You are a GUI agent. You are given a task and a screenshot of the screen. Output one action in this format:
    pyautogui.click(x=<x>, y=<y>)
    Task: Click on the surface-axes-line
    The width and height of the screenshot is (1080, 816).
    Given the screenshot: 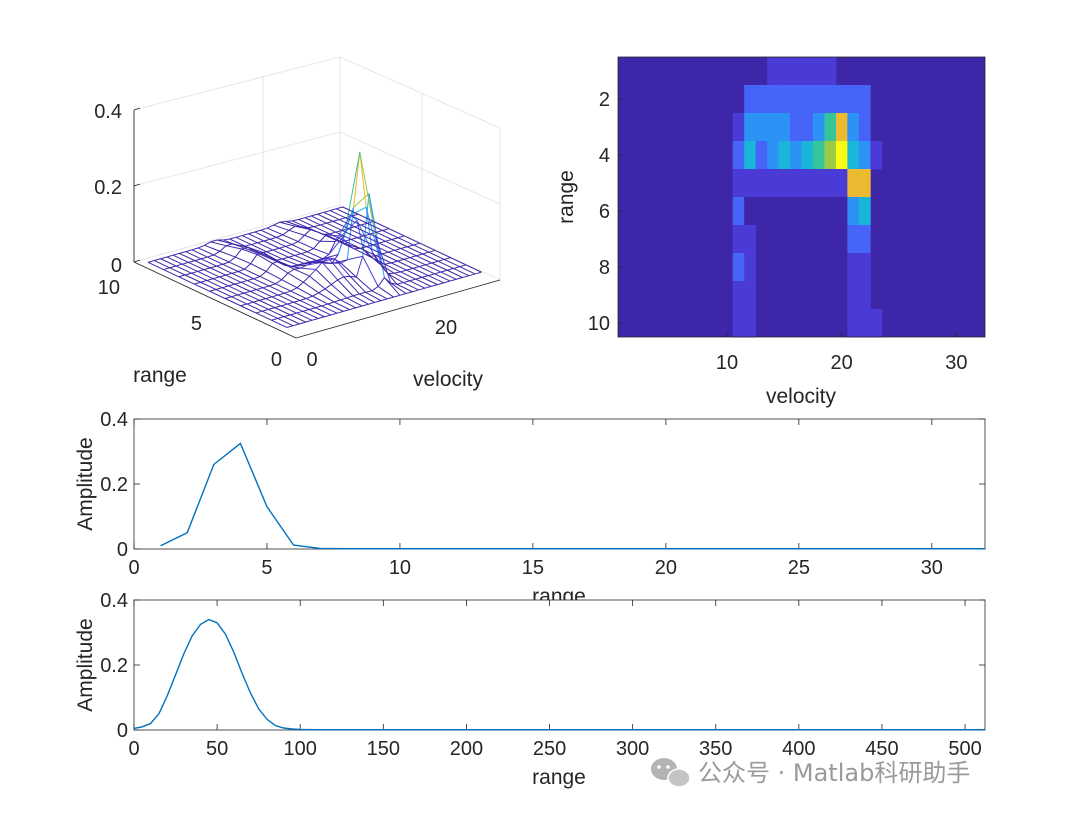 What is the action you would take?
    pyautogui.click(x=237, y=83)
    